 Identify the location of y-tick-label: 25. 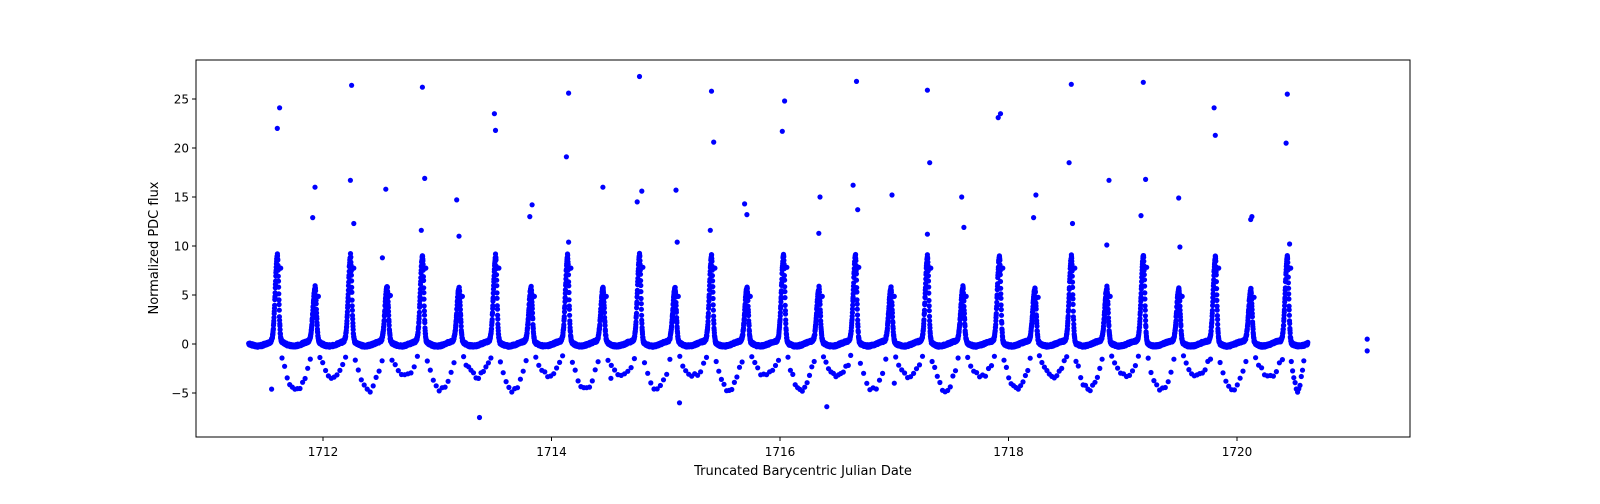
(181, 100).